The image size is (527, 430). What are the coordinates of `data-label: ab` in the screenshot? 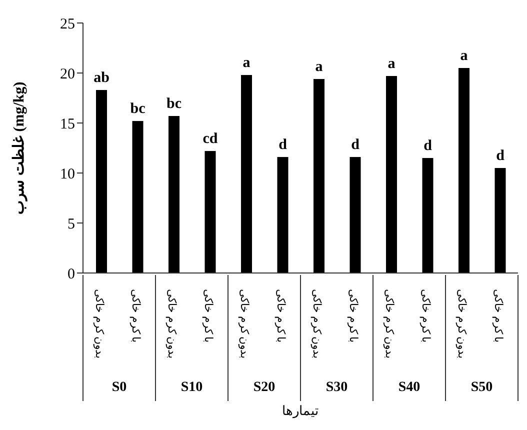 It's located at (102, 78).